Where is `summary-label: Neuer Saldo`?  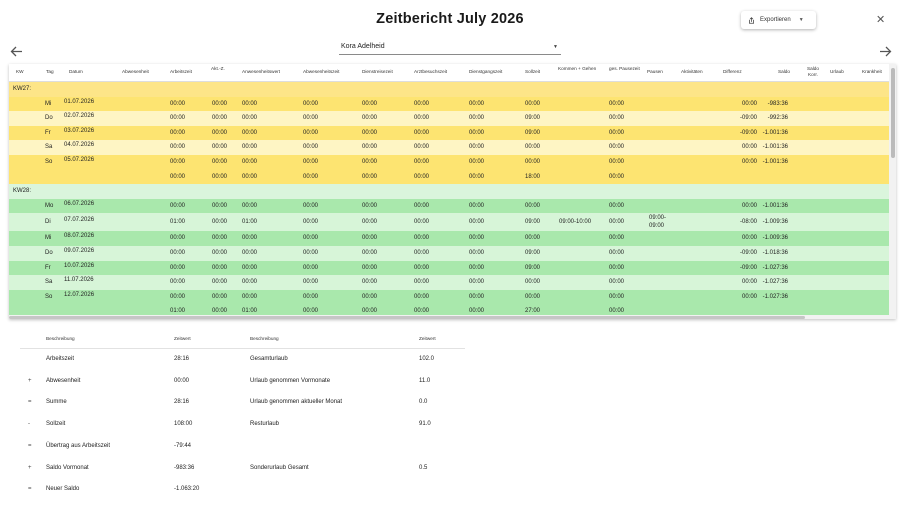
summary-label: Neuer Saldo is located at coordinates (63, 489).